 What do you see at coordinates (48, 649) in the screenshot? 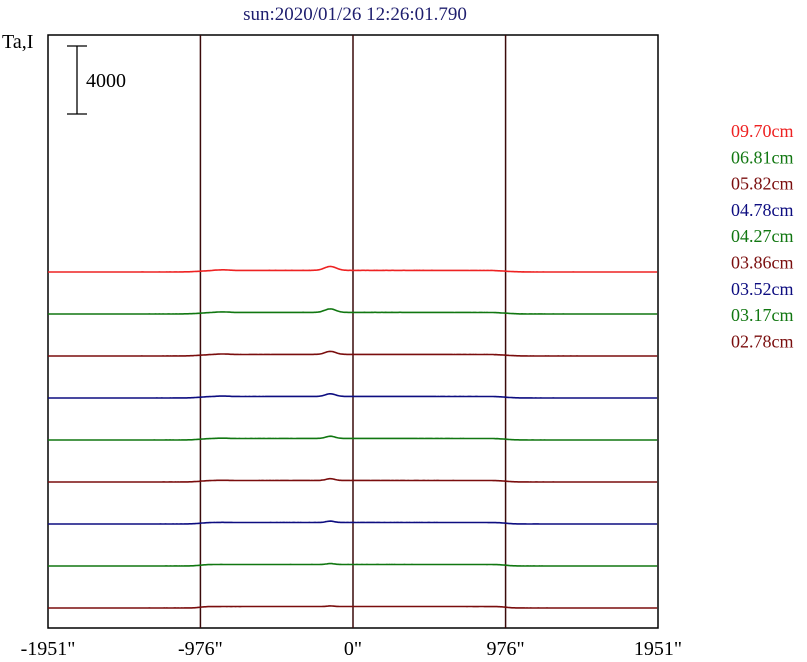
I see `x-tick-label: -1951"` at bounding box center [48, 649].